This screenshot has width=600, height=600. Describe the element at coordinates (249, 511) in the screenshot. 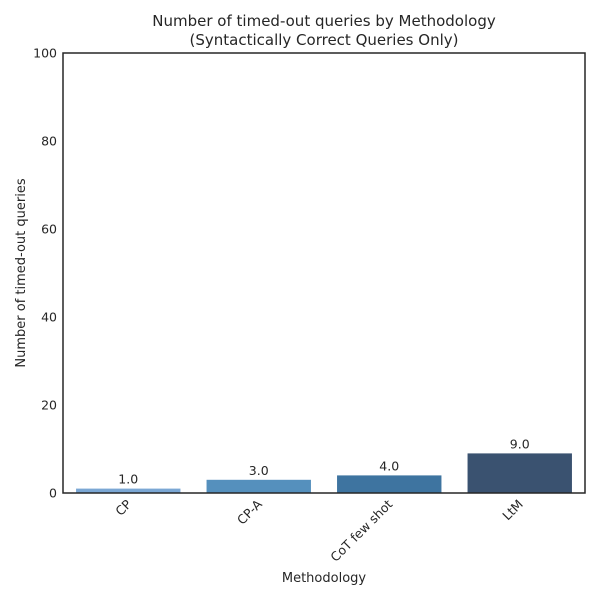

I see `x-tick-label-1: CP-A` at that location.